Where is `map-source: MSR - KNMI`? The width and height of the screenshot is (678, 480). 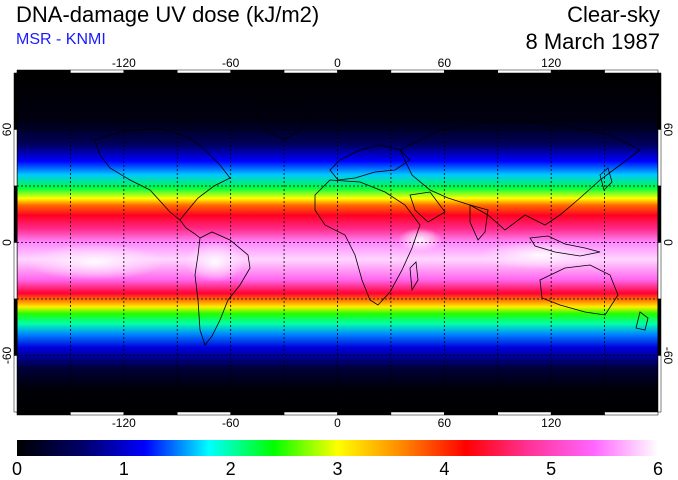 map-source: MSR - KNMI is located at coordinates (61, 39).